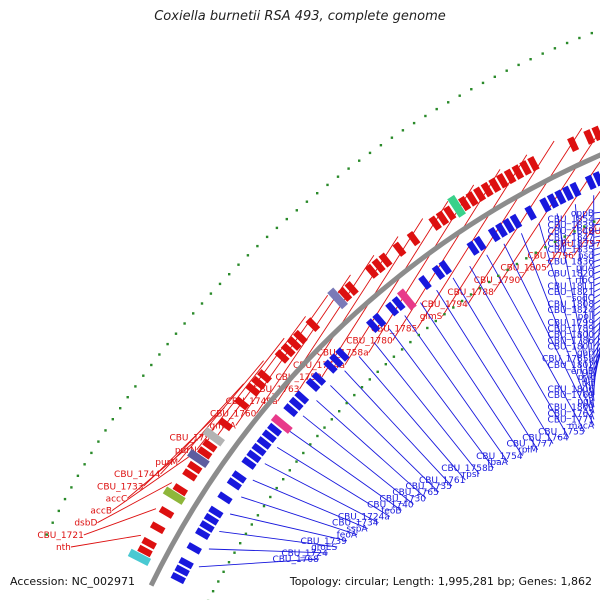 This screenshot has height=600, width=600. What do you see at coordinates (585, 354) in the screenshot?
I see `reverse-gene-label: gap` at bounding box center [585, 354].